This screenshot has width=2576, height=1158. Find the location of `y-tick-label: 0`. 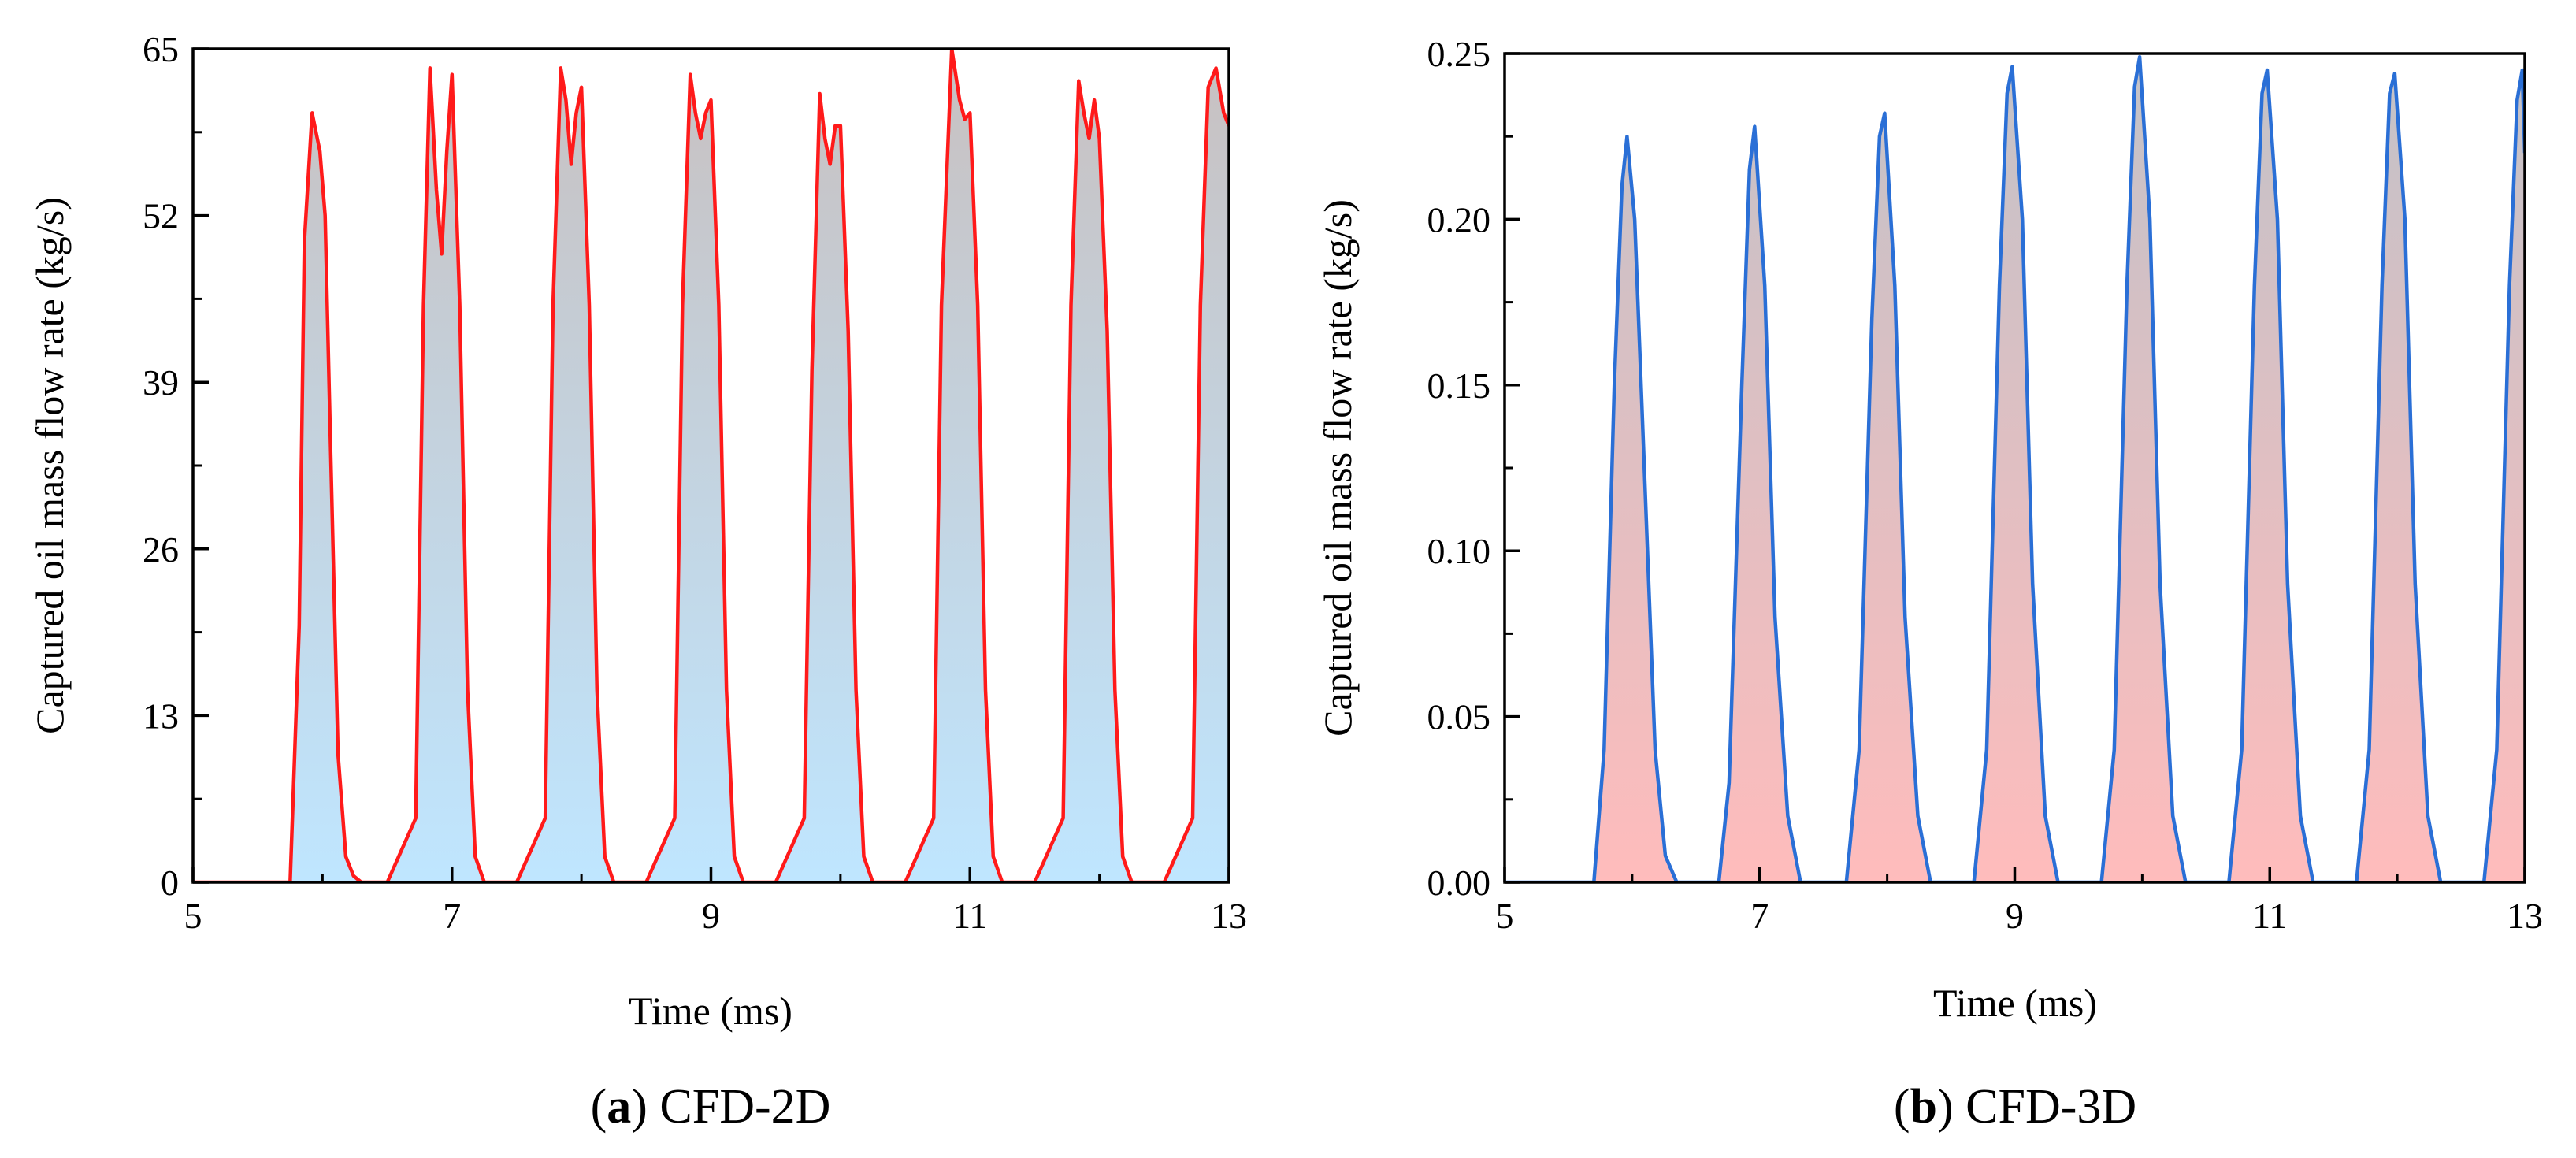

y-tick-label: 0 is located at coordinates (170, 883).